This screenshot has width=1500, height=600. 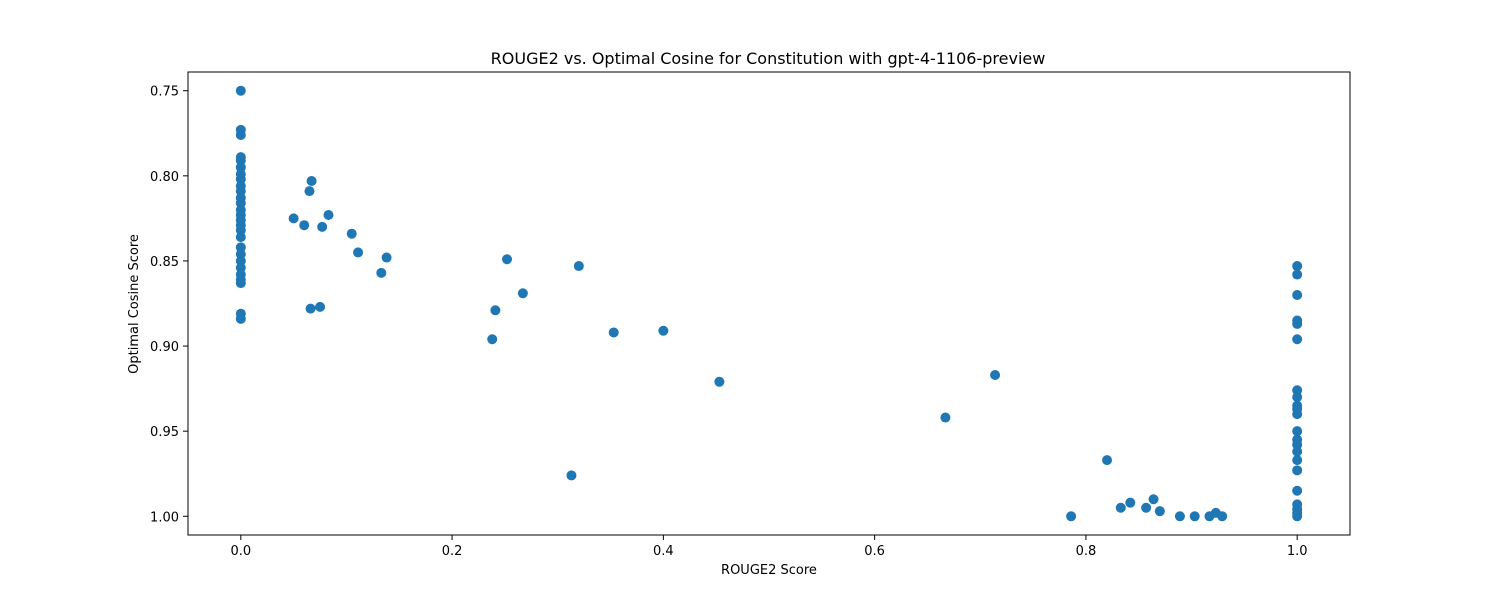 I want to click on x-tick-label: 0.8, so click(x=1086, y=551).